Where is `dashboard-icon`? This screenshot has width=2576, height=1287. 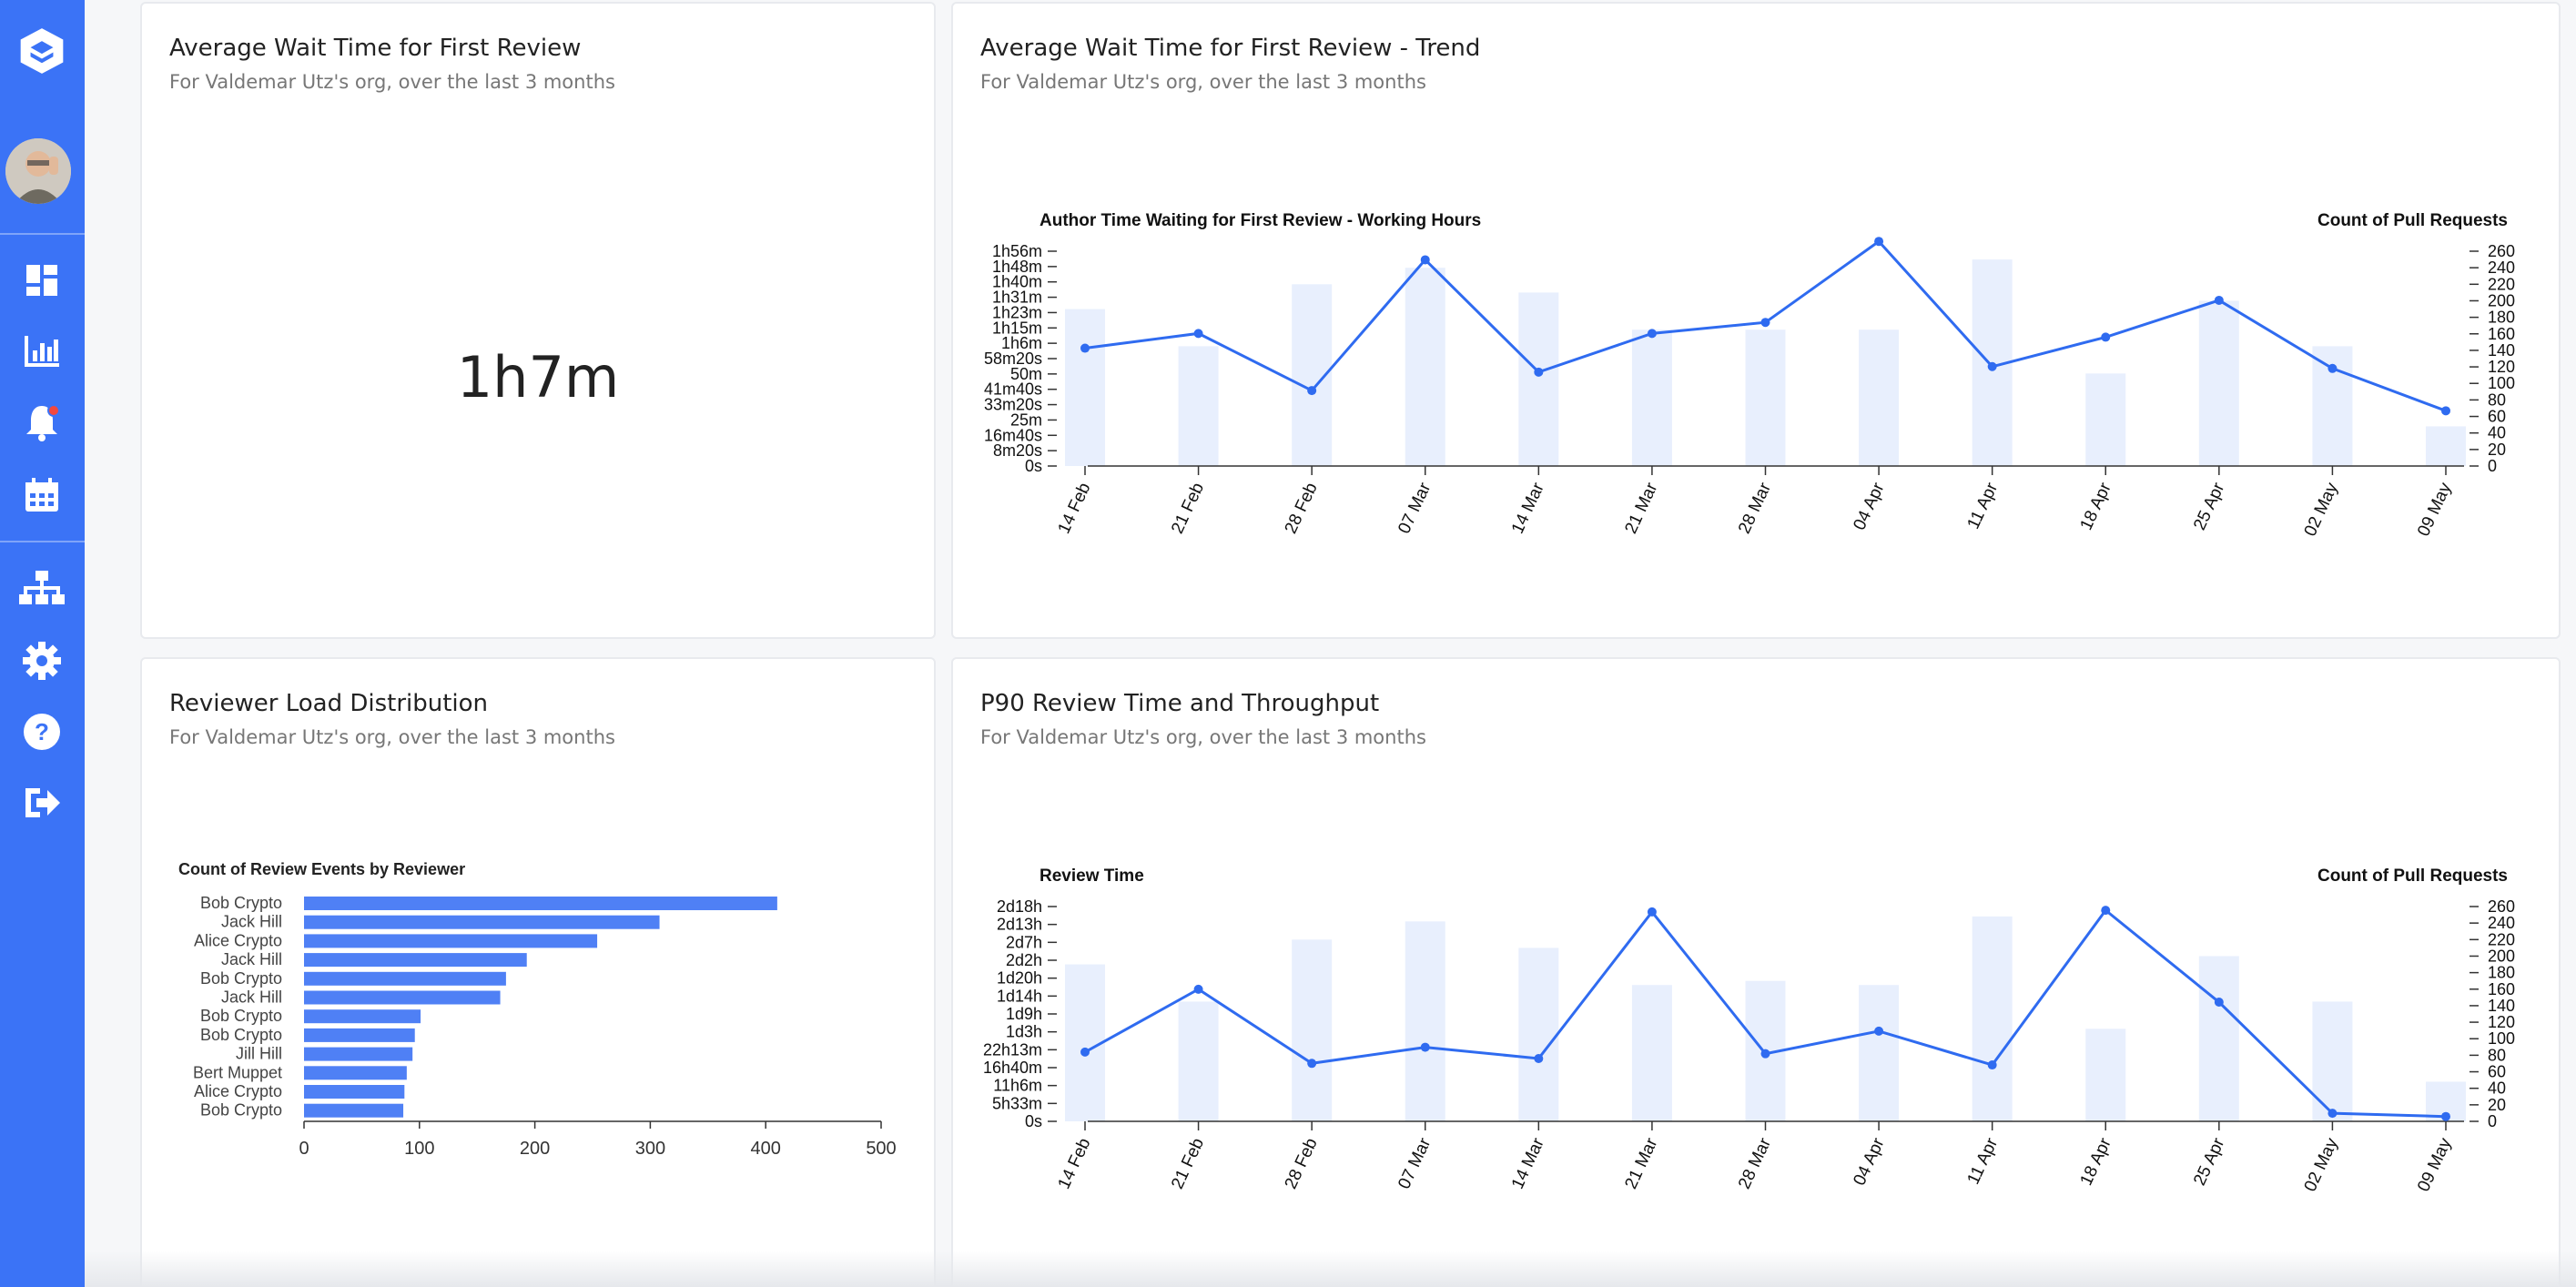
dashboard-icon is located at coordinates (41, 280).